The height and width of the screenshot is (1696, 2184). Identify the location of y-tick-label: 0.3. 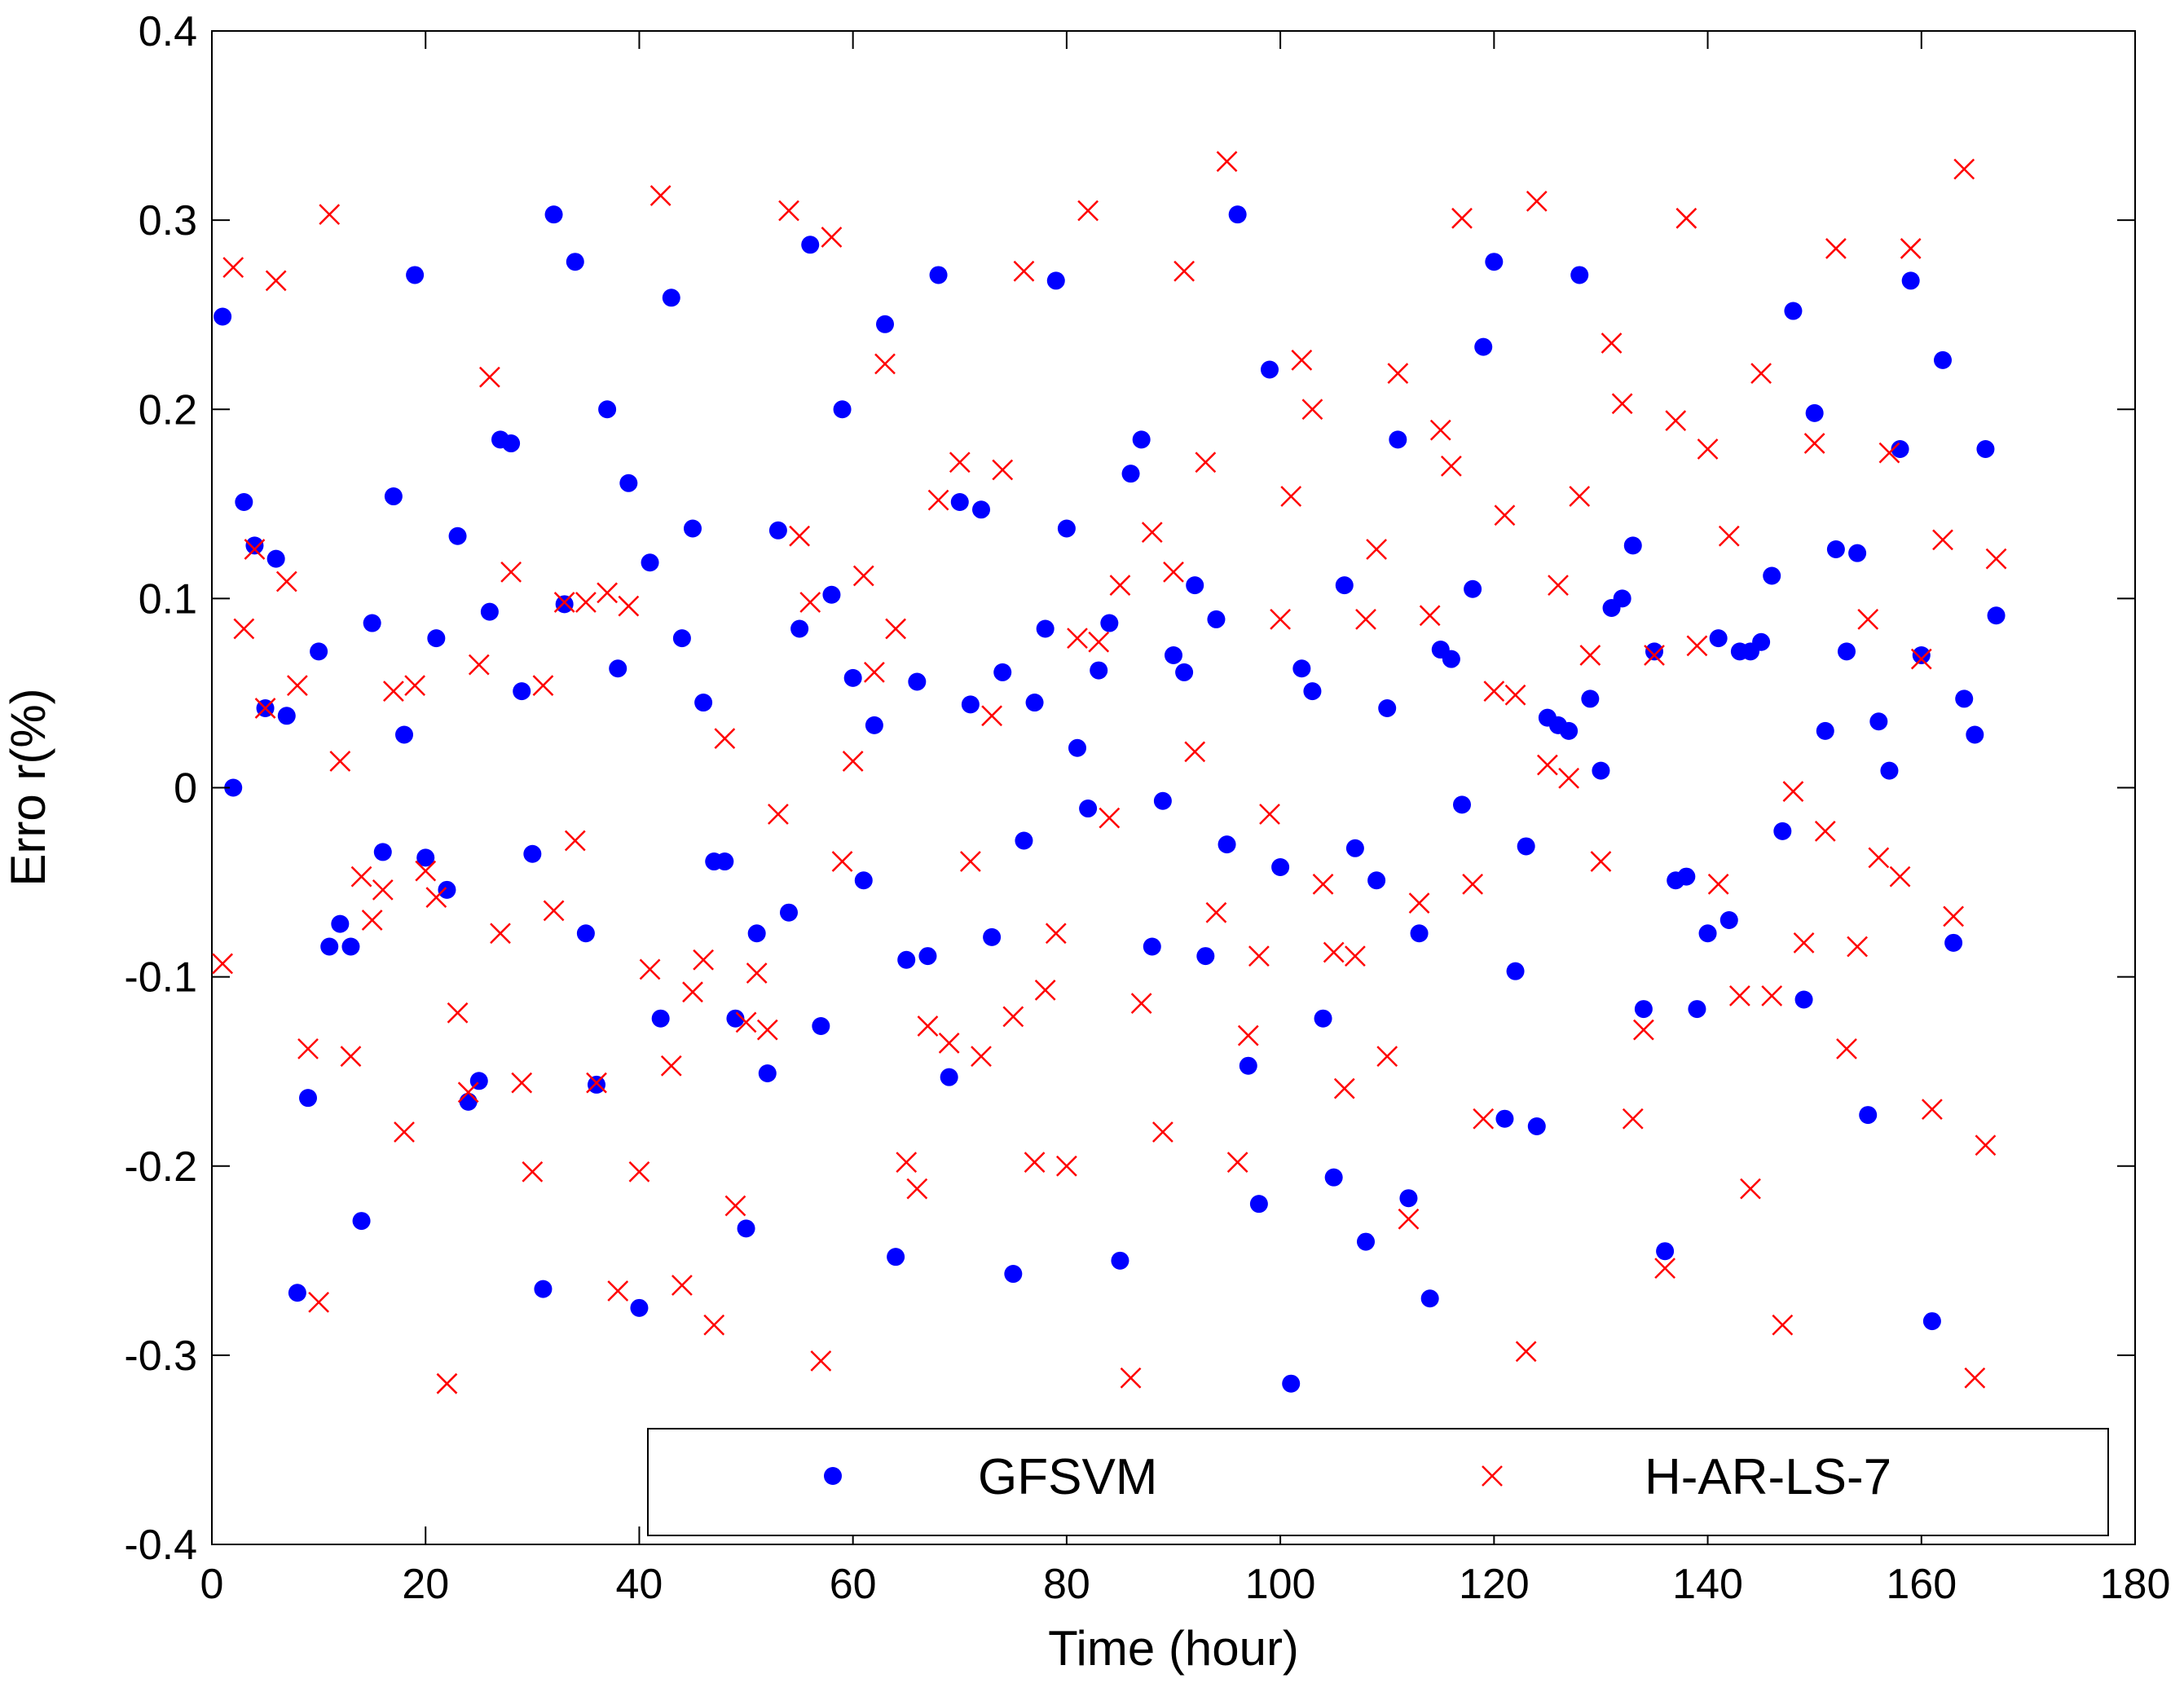
(168, 220).